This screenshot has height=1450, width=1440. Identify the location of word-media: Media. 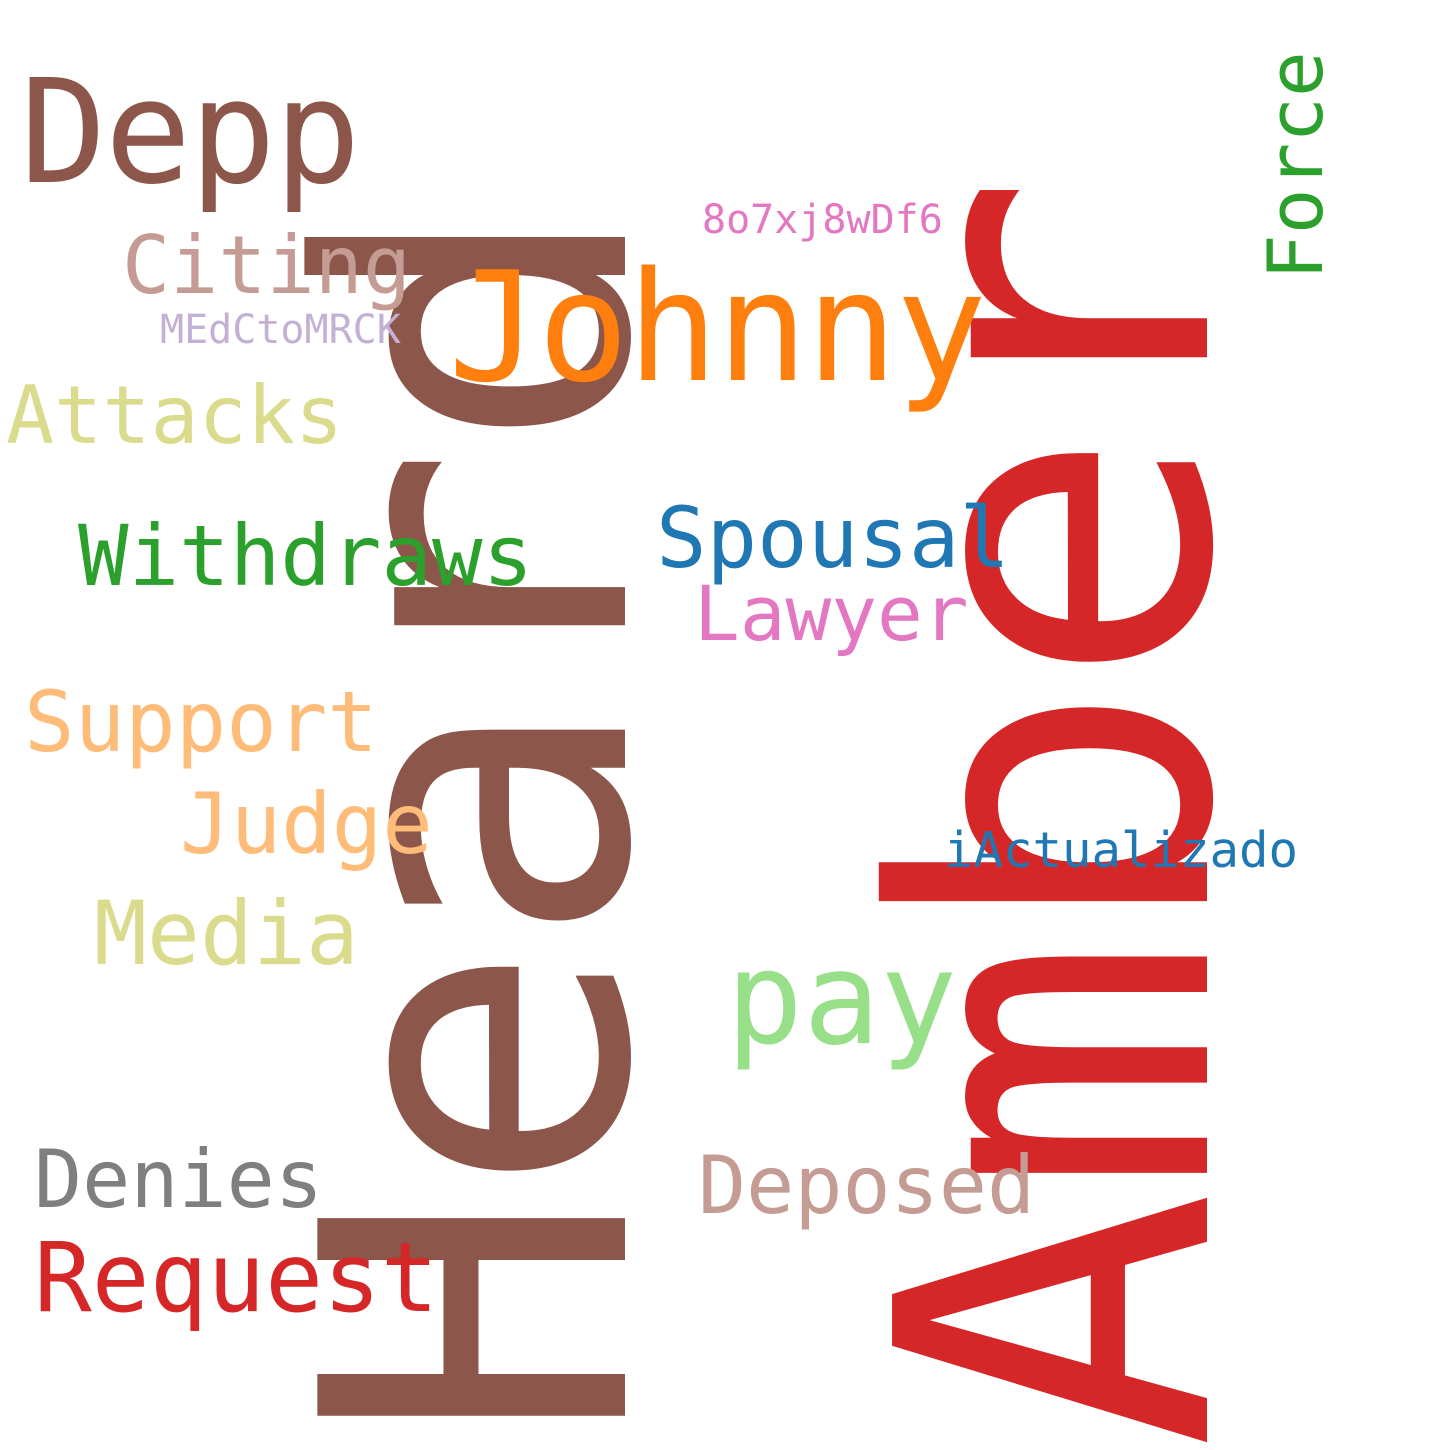
(226, 933).